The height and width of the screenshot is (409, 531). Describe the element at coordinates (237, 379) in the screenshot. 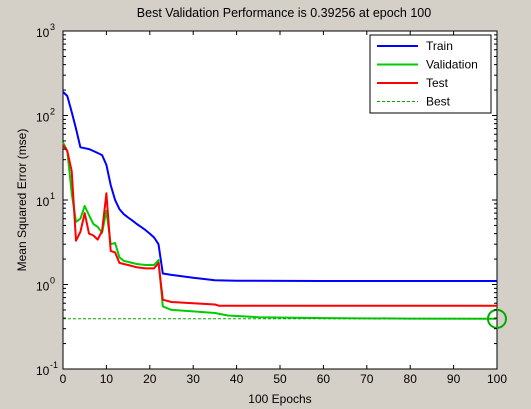

I see `x-tick-label: 40` at that location.